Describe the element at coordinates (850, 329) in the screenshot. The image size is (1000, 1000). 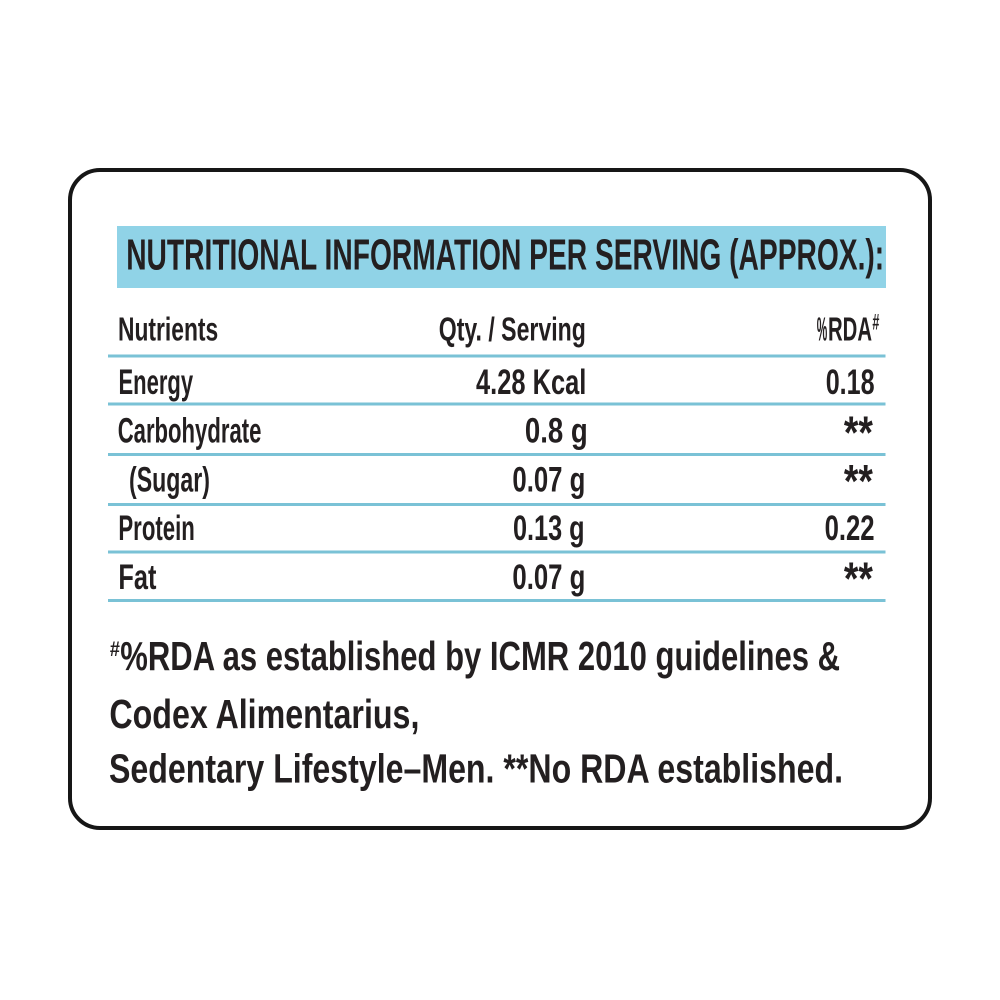
I see `svg-text: RDA` at that location.